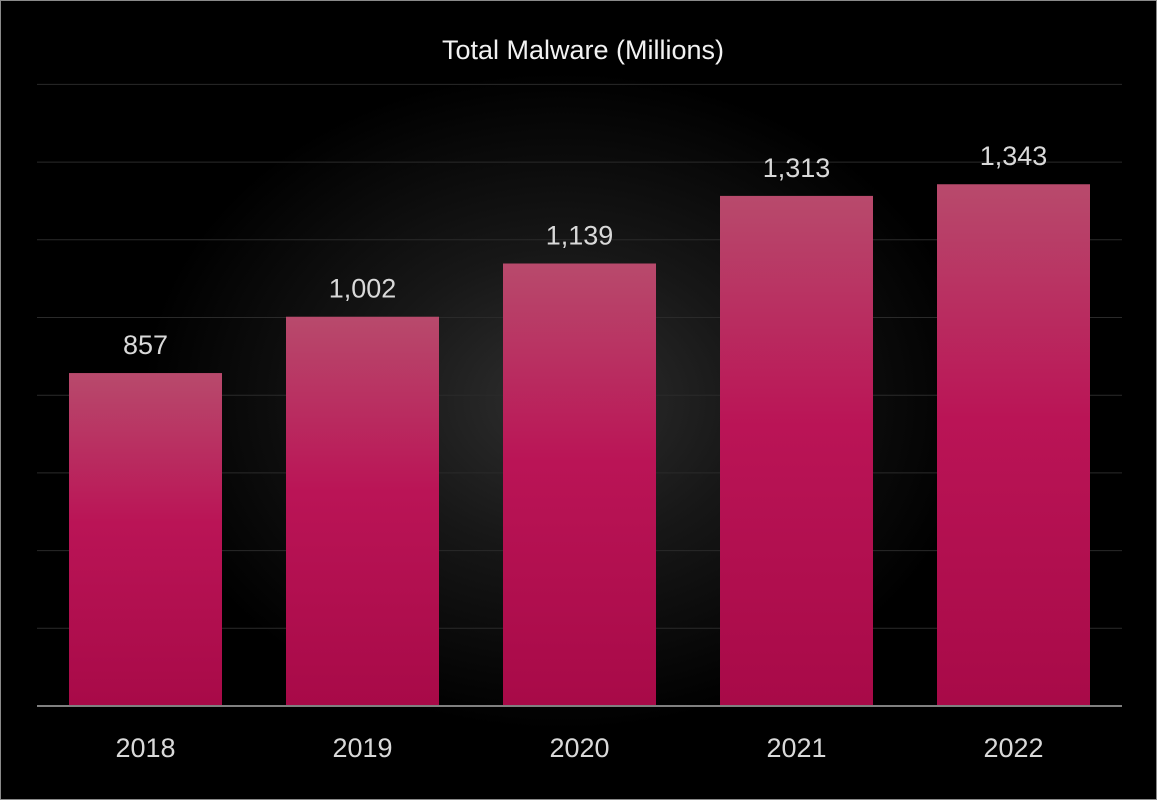  What do you see at coordinates (145, 539) in the screenshot?
I see `bar-2018` at bounding box center [145, 539].